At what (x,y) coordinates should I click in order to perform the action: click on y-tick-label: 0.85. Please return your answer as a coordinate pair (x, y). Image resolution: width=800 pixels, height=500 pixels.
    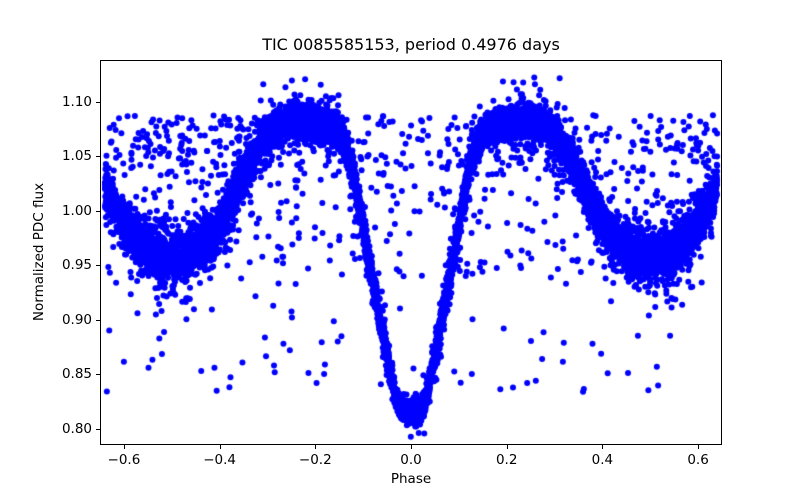
    Looking at the image, I should click on (76, 374).